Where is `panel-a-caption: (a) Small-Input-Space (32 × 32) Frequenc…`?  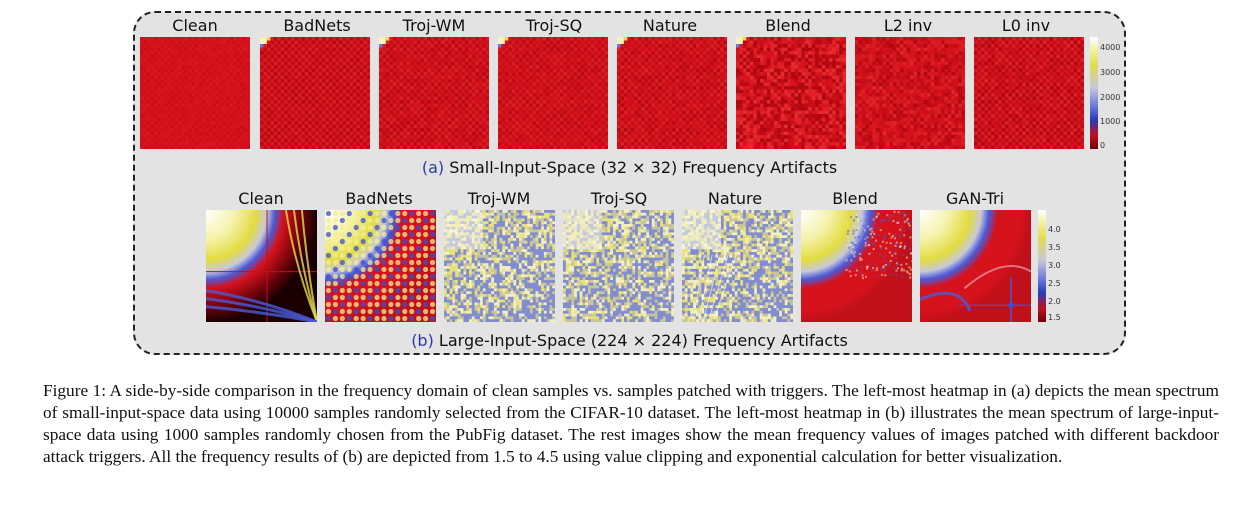
panel-a-caption: (a) Small-Input-Space (32 × 32) Frequenc… is located at coordinates (629, 167).